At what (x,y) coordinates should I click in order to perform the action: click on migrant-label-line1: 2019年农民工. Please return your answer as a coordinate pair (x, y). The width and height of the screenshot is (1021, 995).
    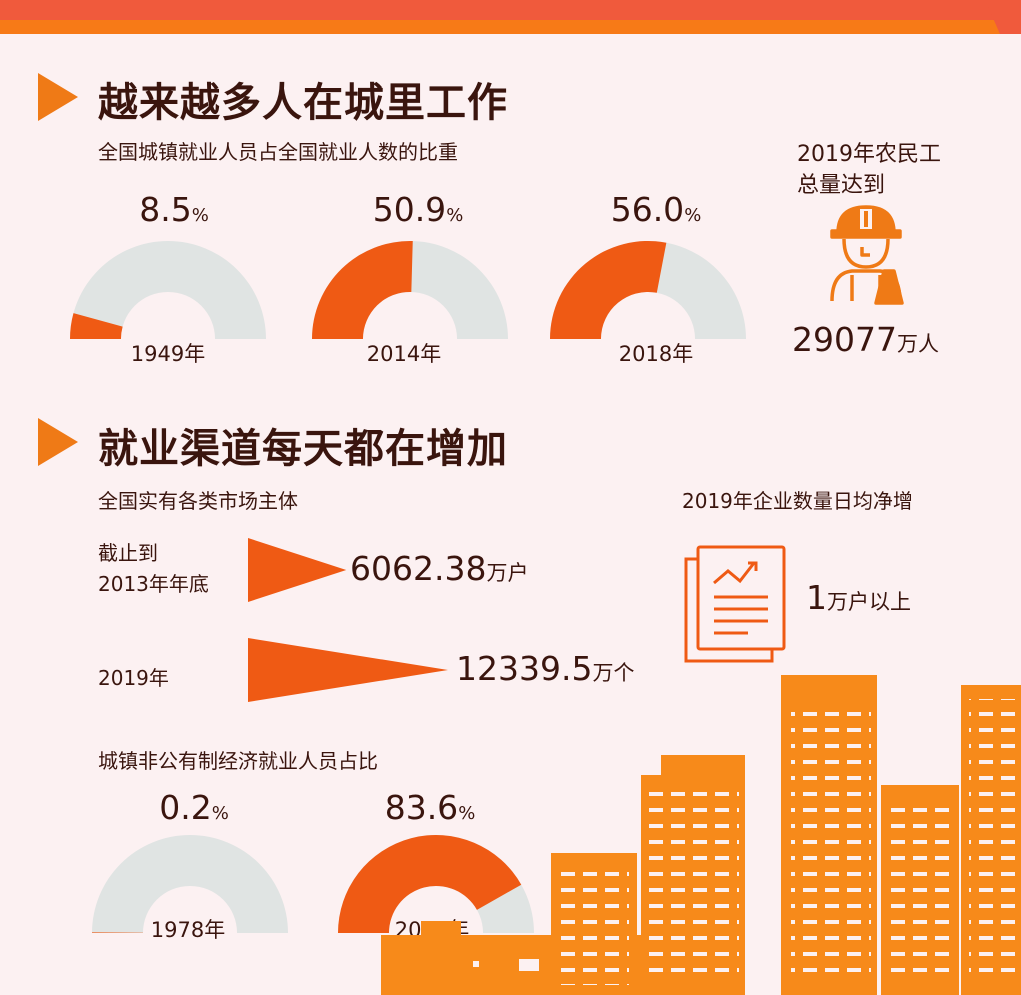
    Looking at the image, I should click on (869, 154).